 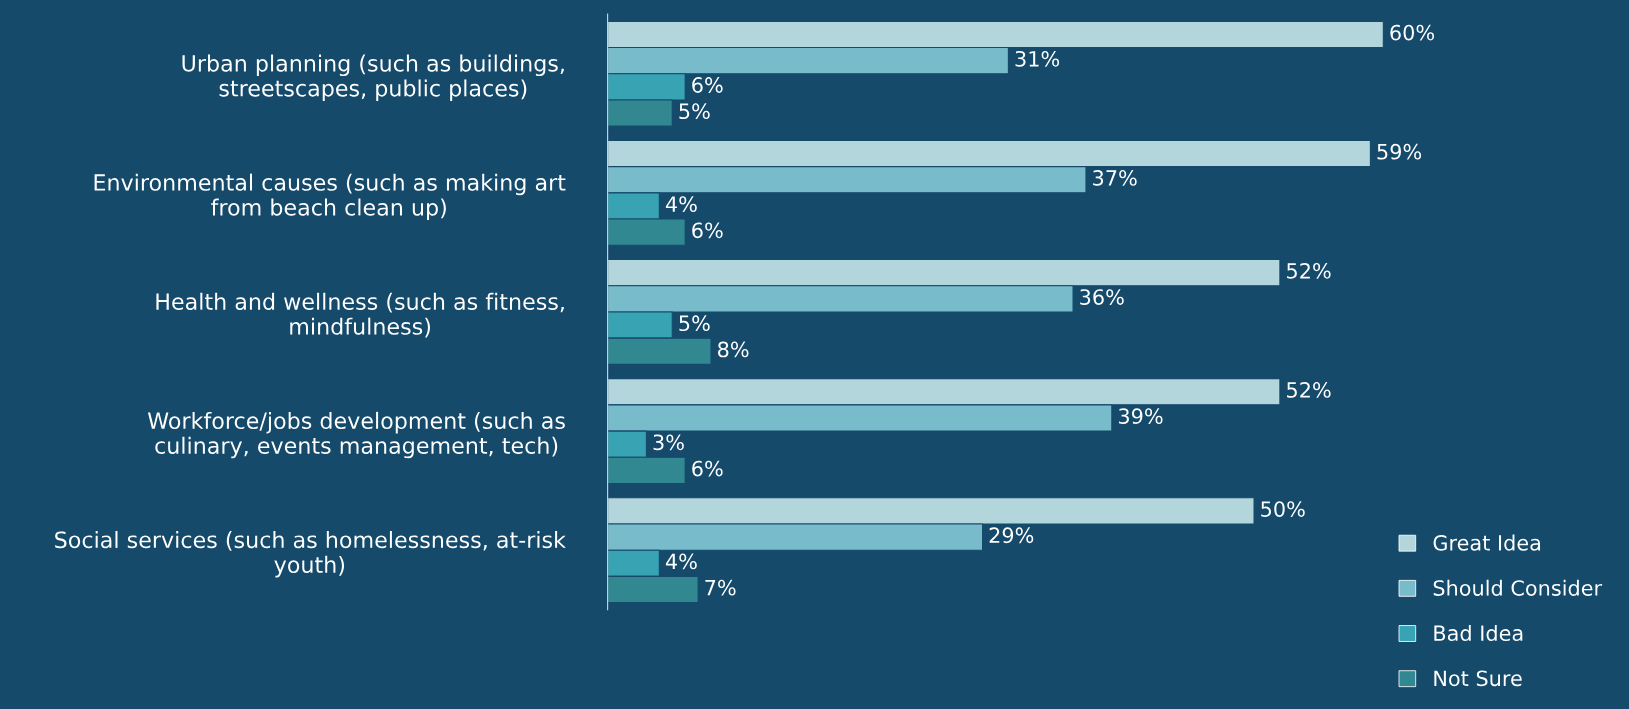 I want to click on data-label: 60%, so click(x=1412, y=32).